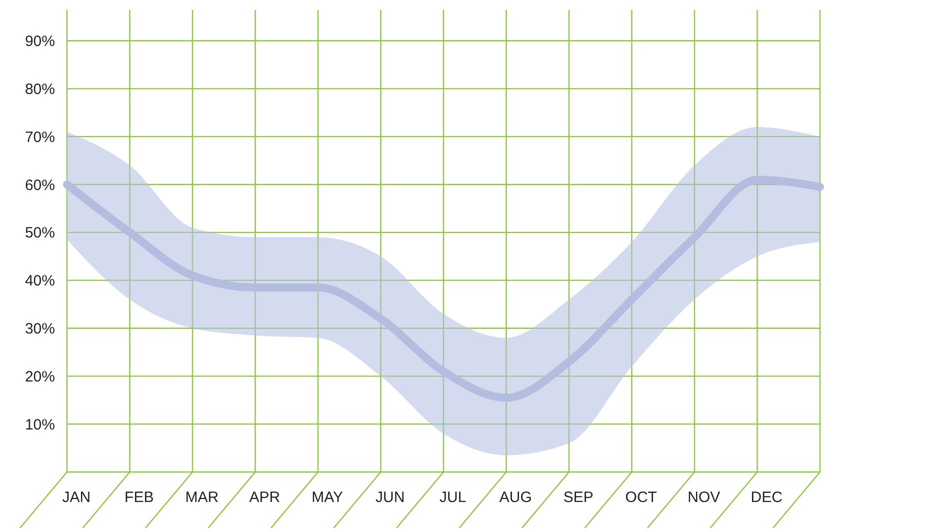 The height and width of the screenshot is (532, 951). I want to click on x-tick-label: NOV, so click(704, 497).